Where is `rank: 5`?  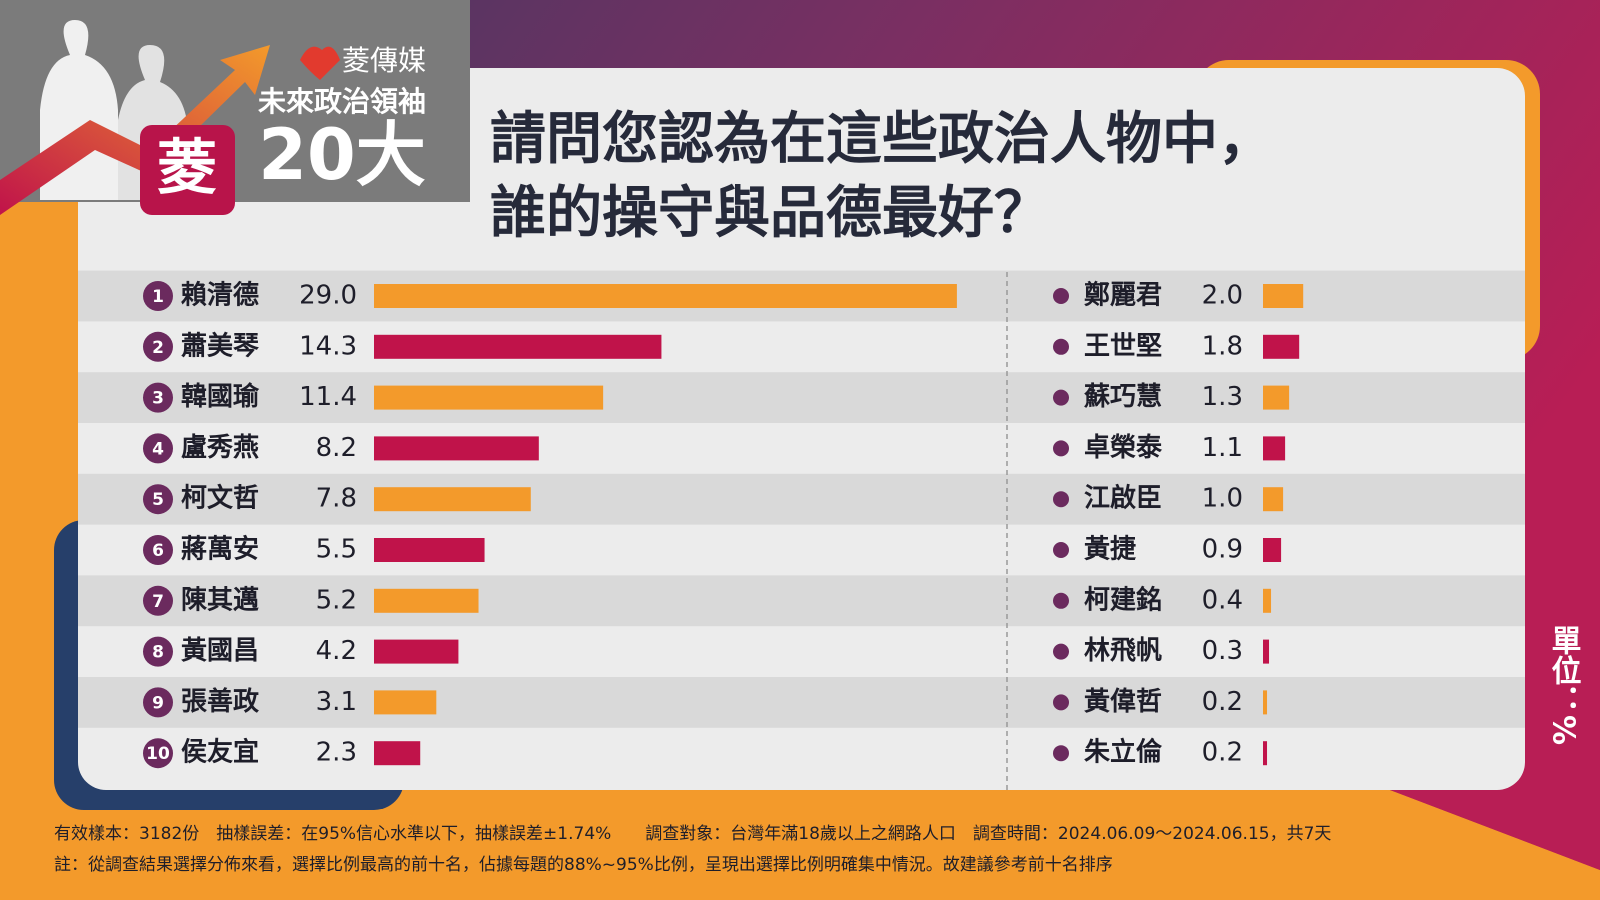
rank: 5 is located at coordinates (158, 500).